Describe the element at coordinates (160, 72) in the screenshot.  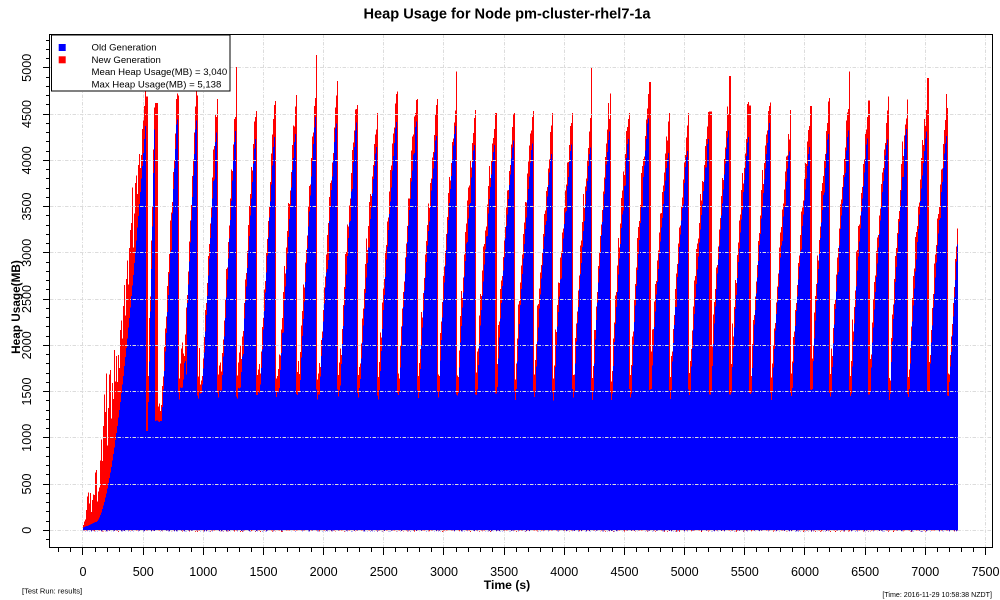
I see `svg-text: Mean Heap Usage(MB) = 3,040` at that location.